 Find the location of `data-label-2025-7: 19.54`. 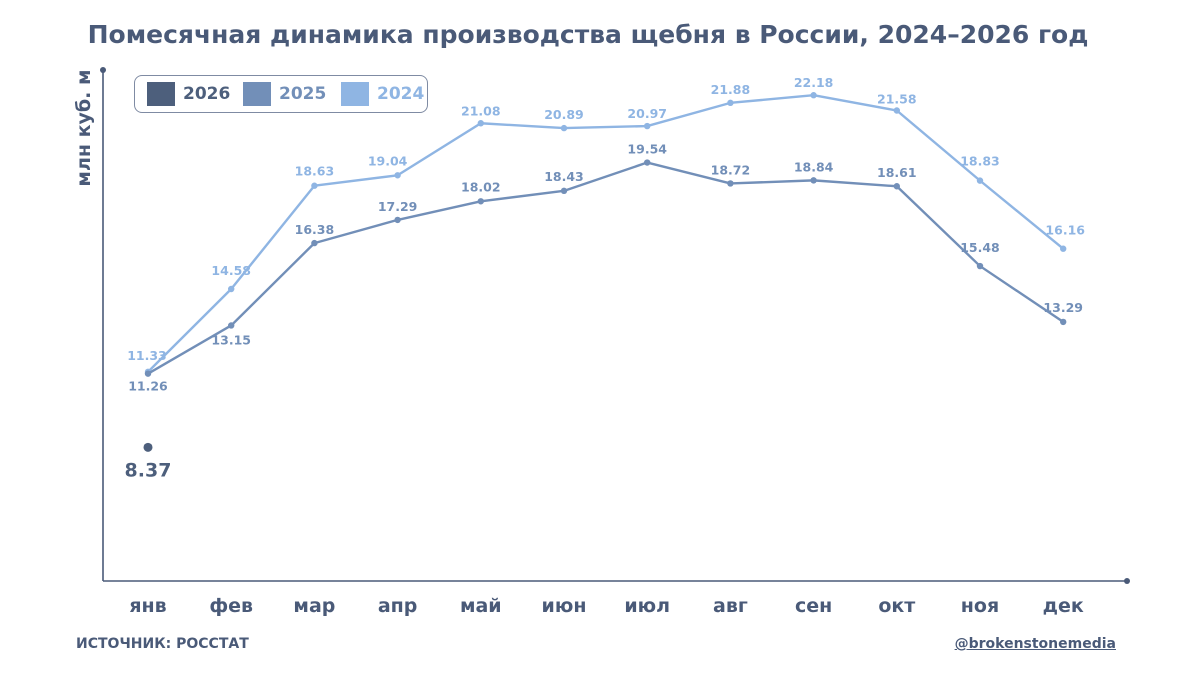

data-label-2025-7: 19.54 is located at coordinates (647, 149).